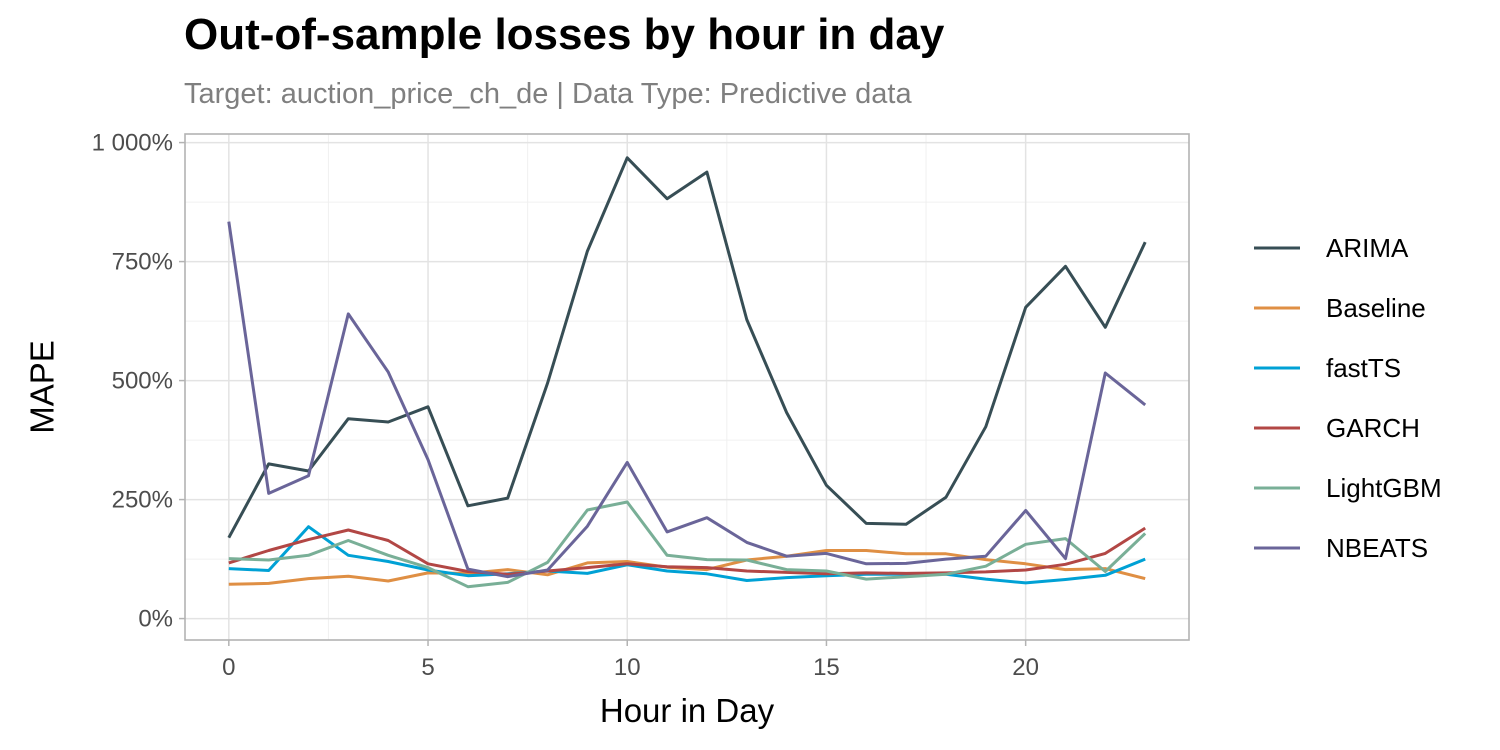 This screenshot has height=750, width=1500. What do you see at coordinates (1363, 368) in the screenshot?
I see `legend-label: fastTS` at bounding box center [1363, 368].